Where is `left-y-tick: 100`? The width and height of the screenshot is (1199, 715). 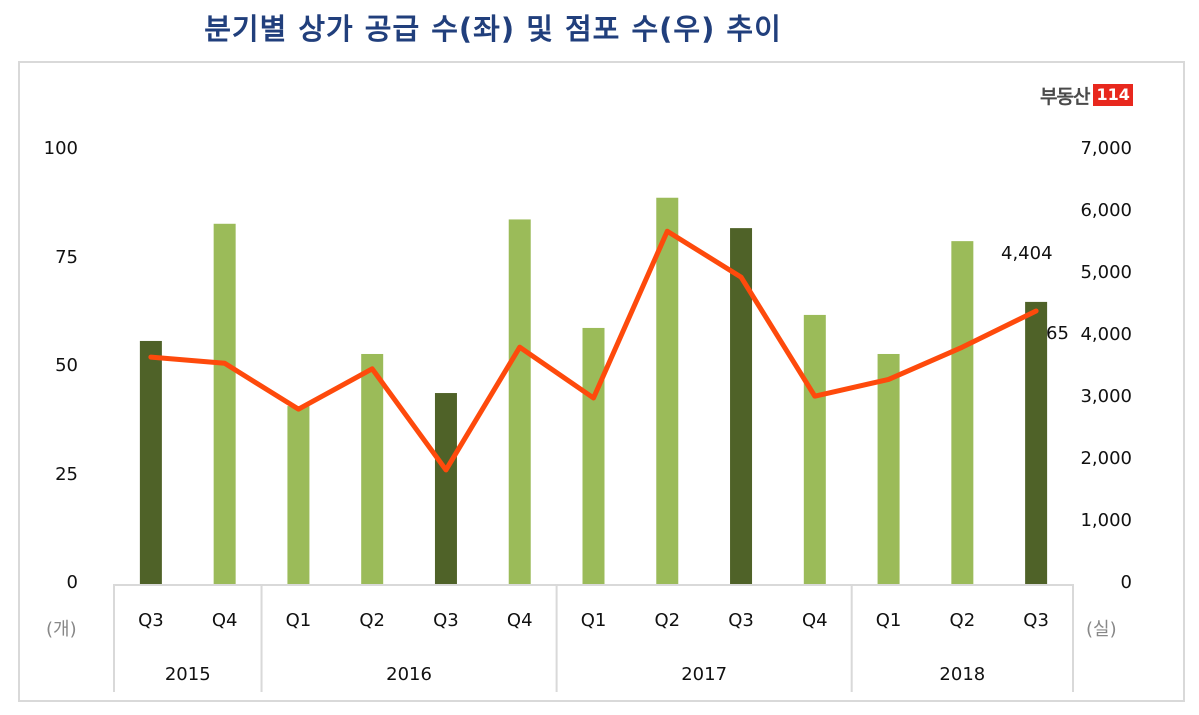
left-y-tick: 100 is located at coordinates (60, 148).